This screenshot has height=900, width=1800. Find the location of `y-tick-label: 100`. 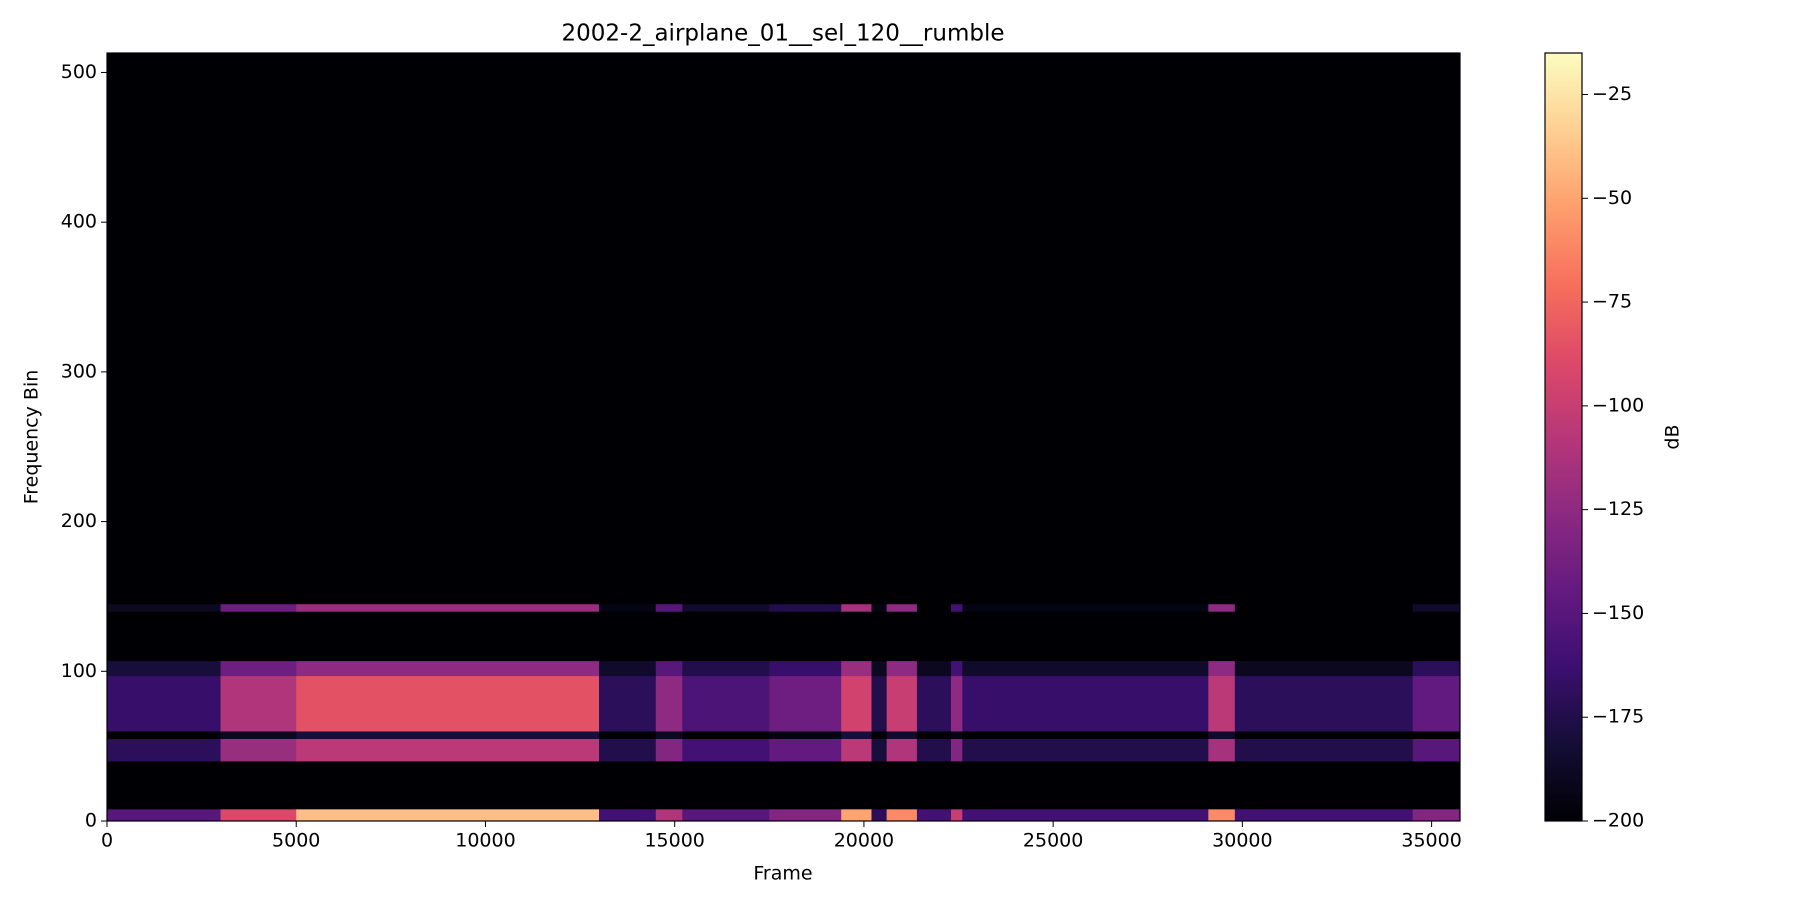

y-tick-label: 100 is located at coordinates (79, 671).